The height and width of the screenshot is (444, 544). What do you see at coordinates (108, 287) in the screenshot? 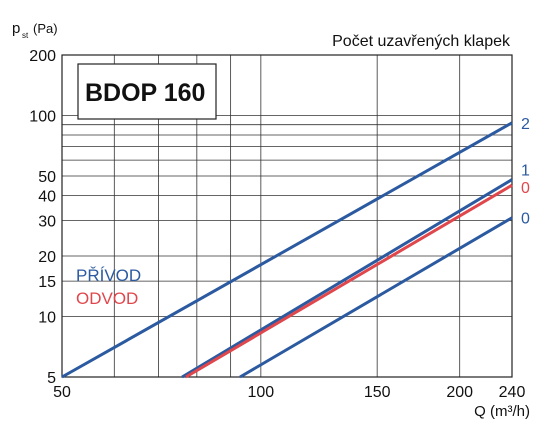
I see `group-labels: PŘÍVOD ODVOD` at bounding box center [108, 287].